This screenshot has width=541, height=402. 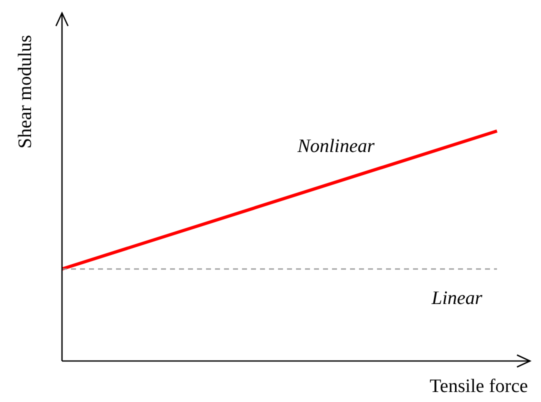 What do you see at coordinates (479, 386) in the screenshot?
I see `x-axis-title: Tensile force` at bounding box center [479, 386].